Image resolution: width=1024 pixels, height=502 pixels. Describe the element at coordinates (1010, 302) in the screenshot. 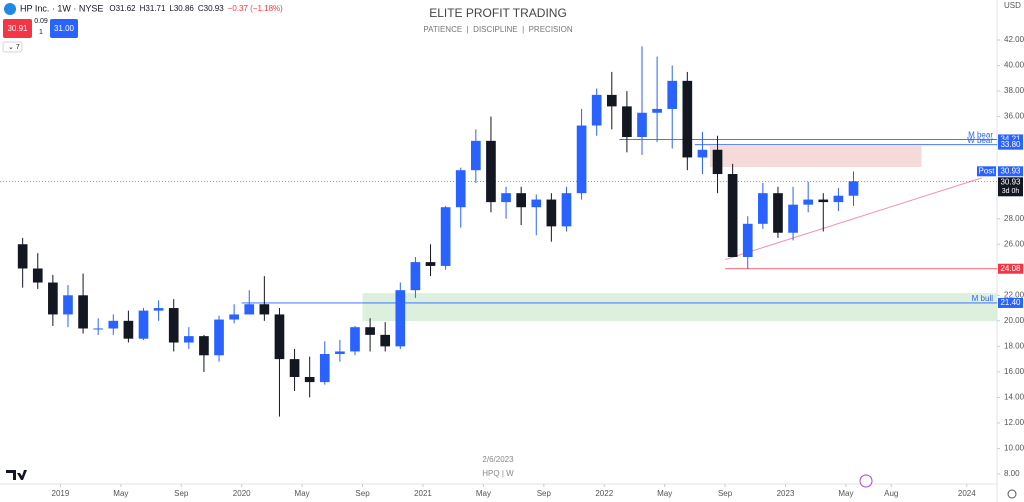

I see `level-tag-value: 21.40` at that location.